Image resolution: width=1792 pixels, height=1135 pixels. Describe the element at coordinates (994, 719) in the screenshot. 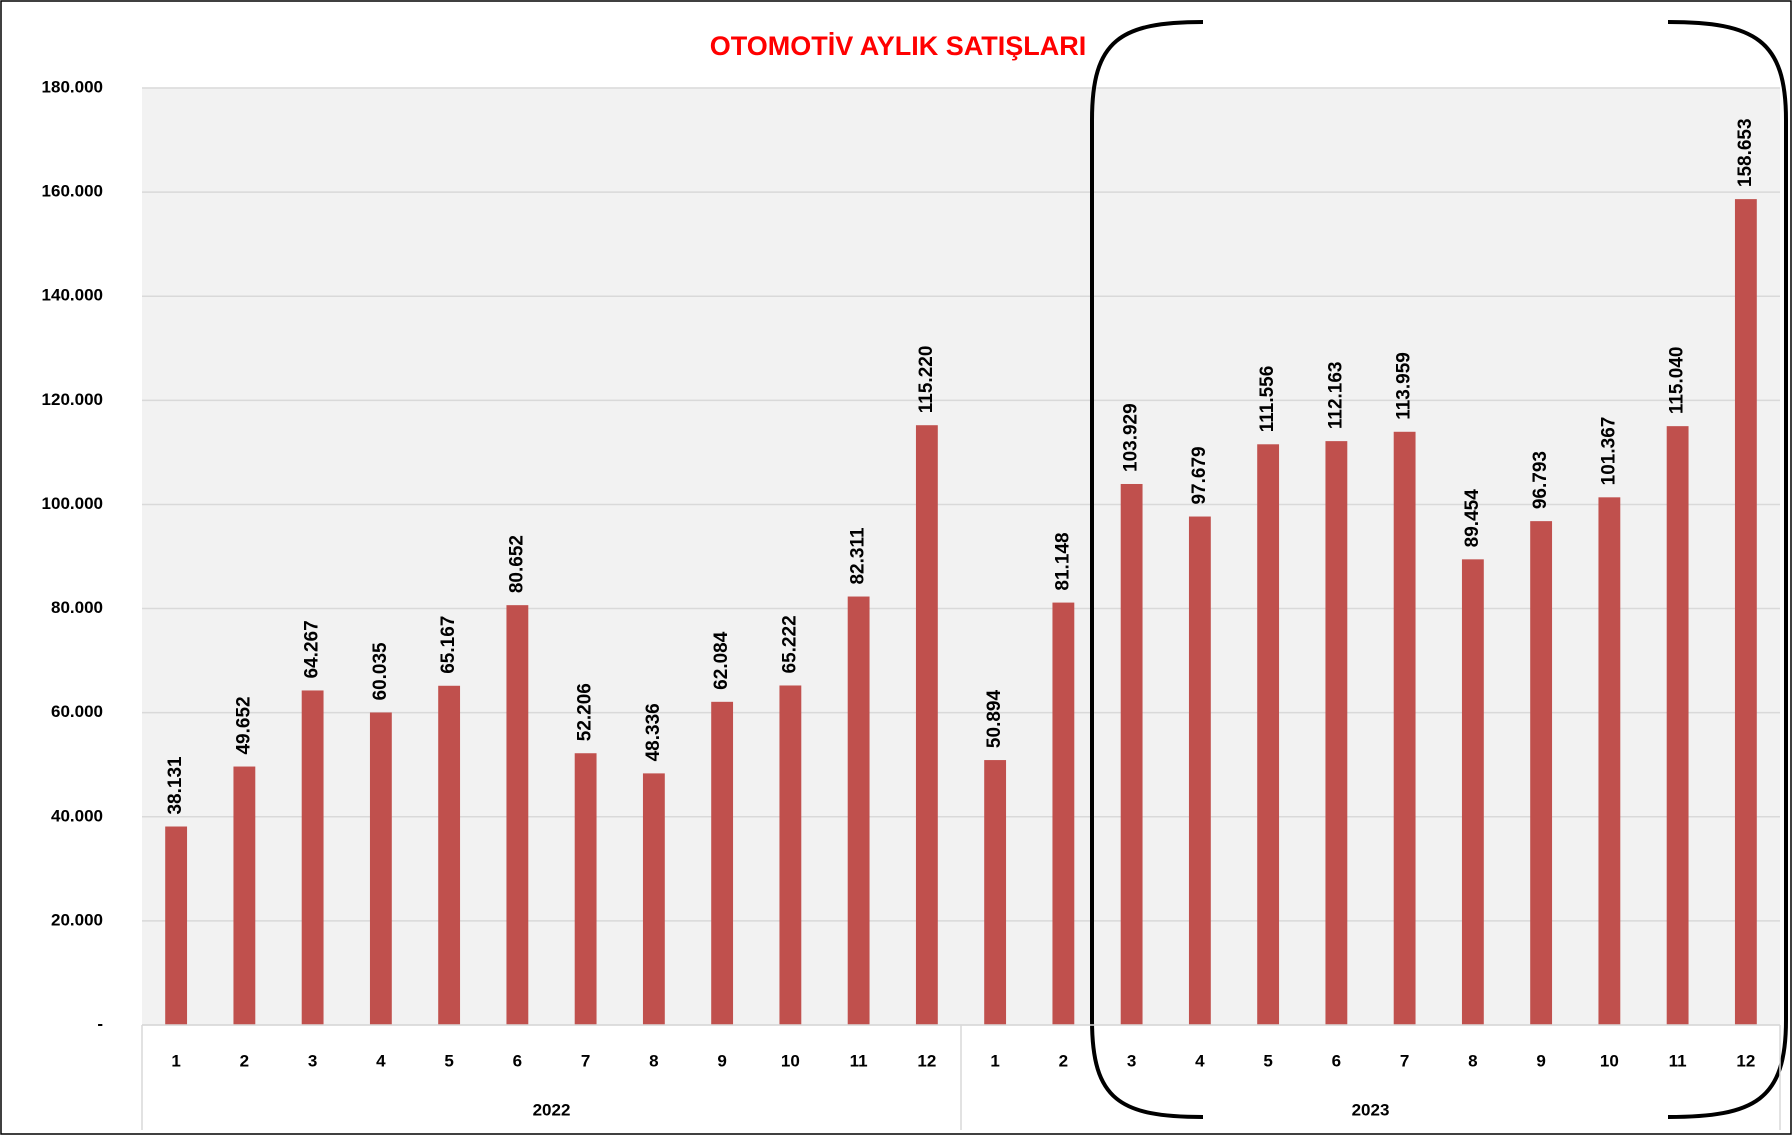

I see `value-label: 50.894` at that location.